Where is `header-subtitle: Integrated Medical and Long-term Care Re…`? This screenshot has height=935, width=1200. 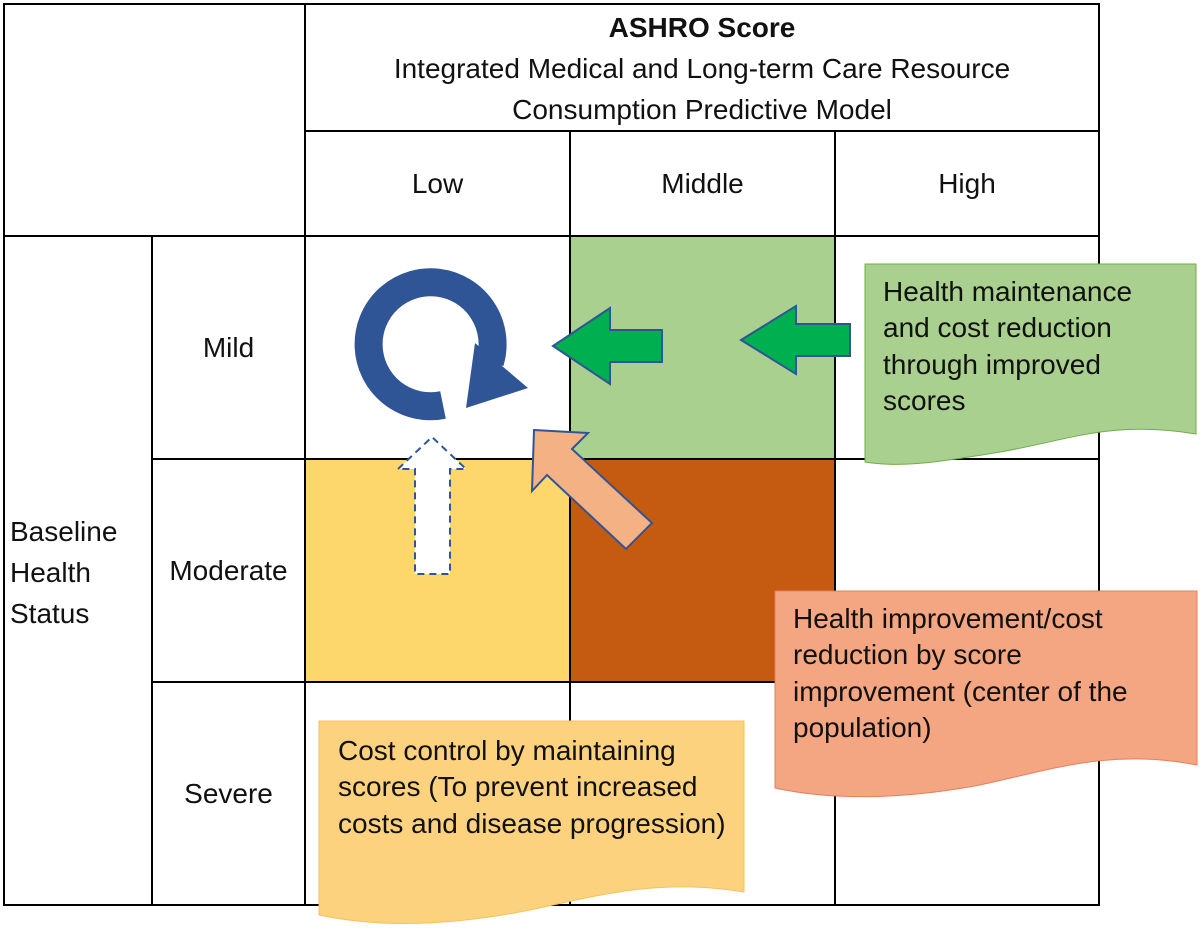
header-subtitle: Integrated Medical and Long-term Care Re… is located at coordinates (702, 89).